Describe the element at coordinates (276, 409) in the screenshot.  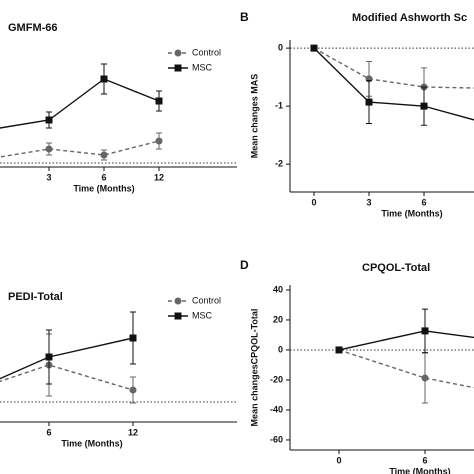
I see `y-tick-label: -40` at that location.